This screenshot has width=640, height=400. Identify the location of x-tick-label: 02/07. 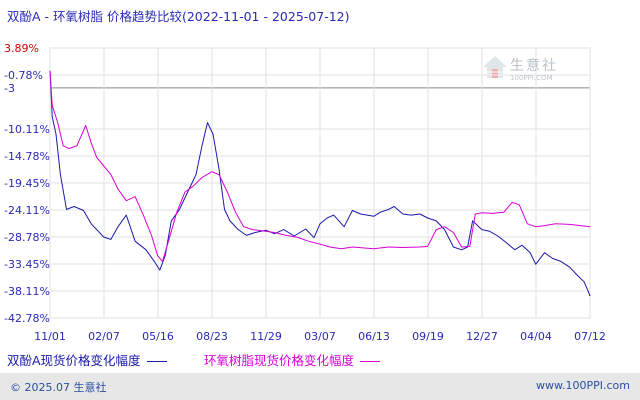
(104, 336).